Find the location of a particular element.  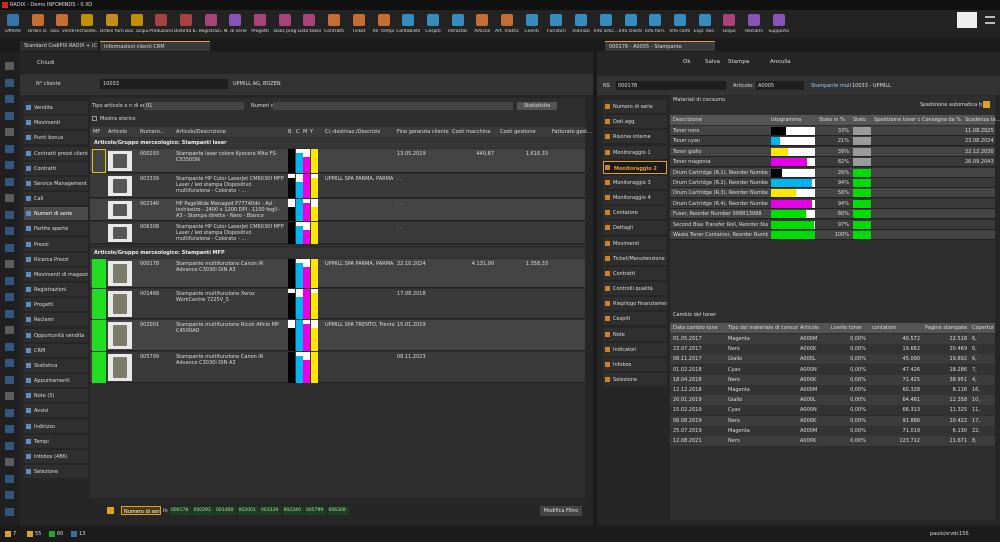

toolbar-button: Produzione is located at coordinates (161, 31).